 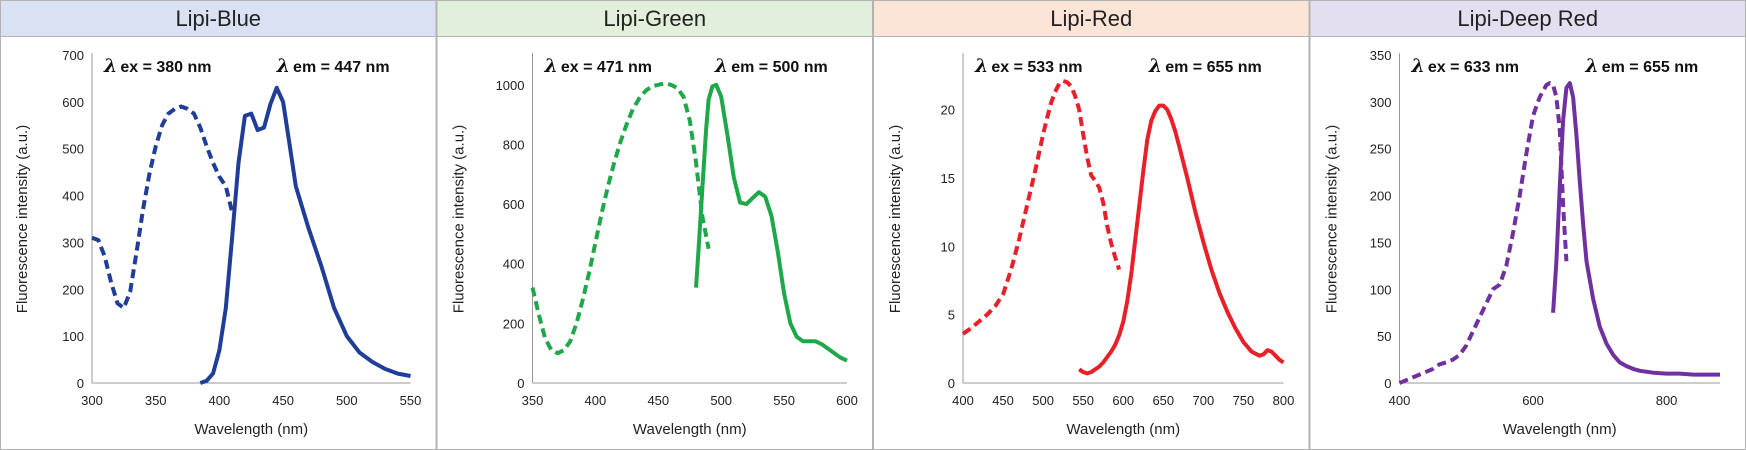 What do you see at coordinates (92, 400) in the screenshot?
I see `panel-1-x-tick-0: 300` at bounding box center [92, 400].